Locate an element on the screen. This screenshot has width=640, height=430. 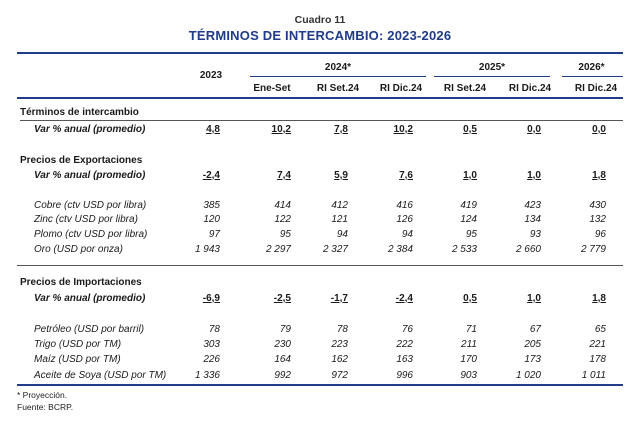
var-value-exportaciones-2: 7,4 is located at coordinates (284, 175).